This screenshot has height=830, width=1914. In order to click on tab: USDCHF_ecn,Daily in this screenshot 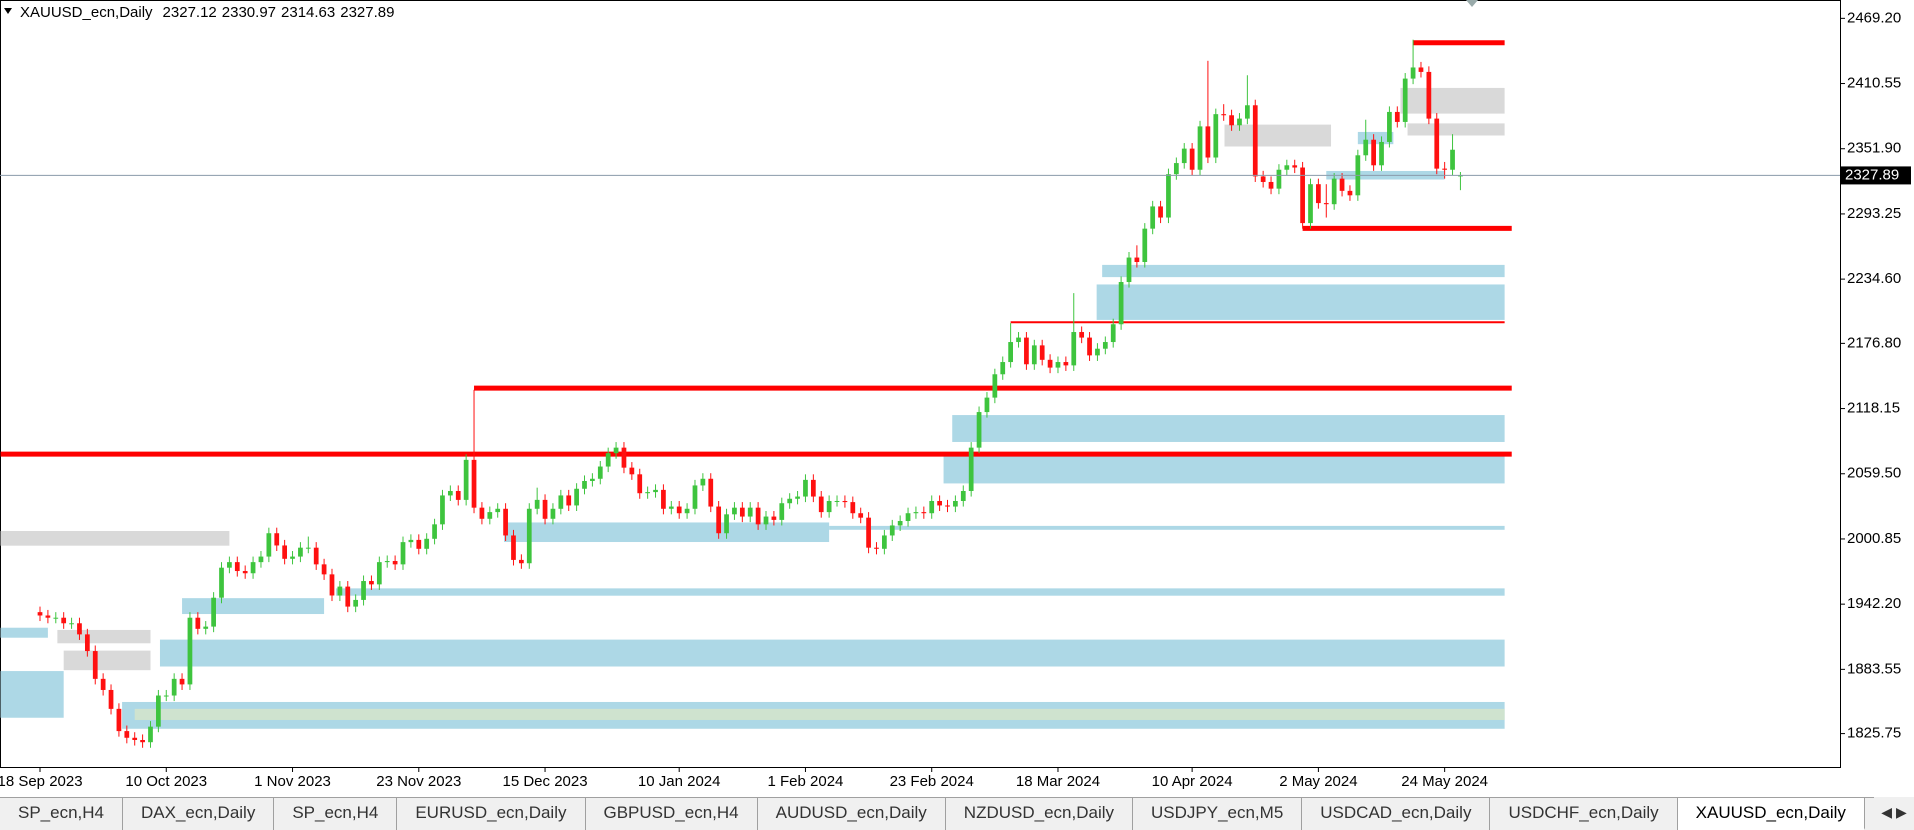, I will do `click(1584, 814)`.